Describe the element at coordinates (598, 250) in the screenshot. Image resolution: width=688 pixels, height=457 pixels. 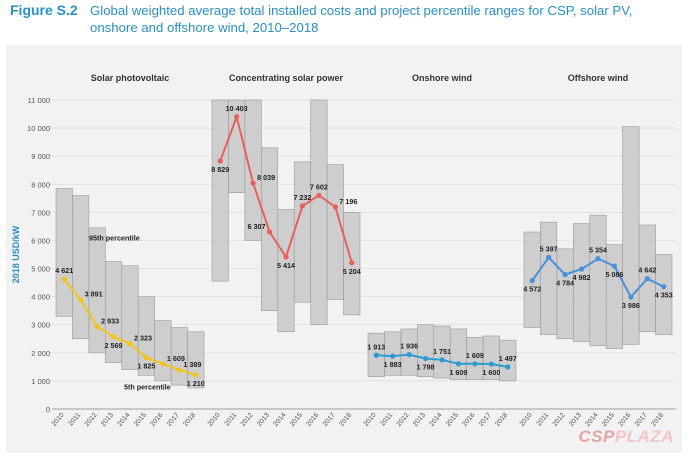
I see `data-label: 5 354` at that location.